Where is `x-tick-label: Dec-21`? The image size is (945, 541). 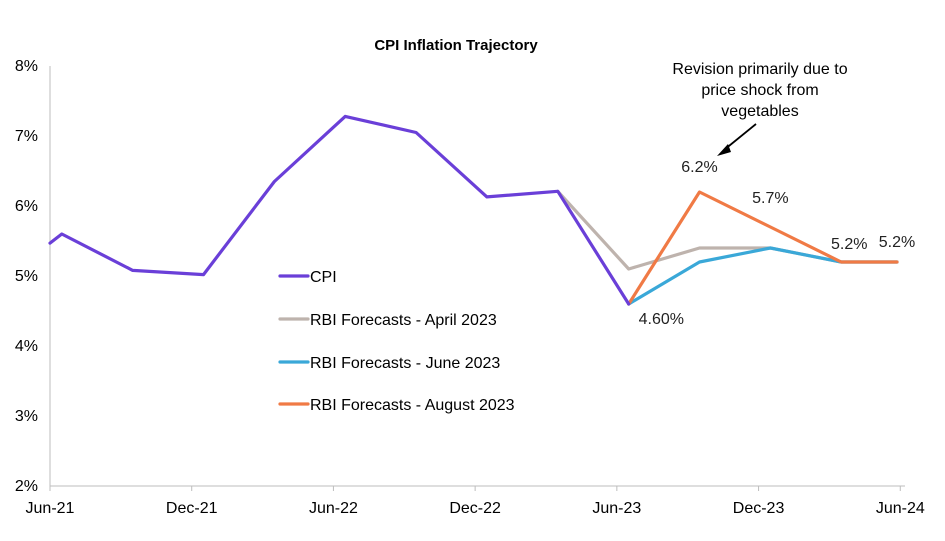
x-tick-label: Dec-21 is located at coordinates (192, 508).